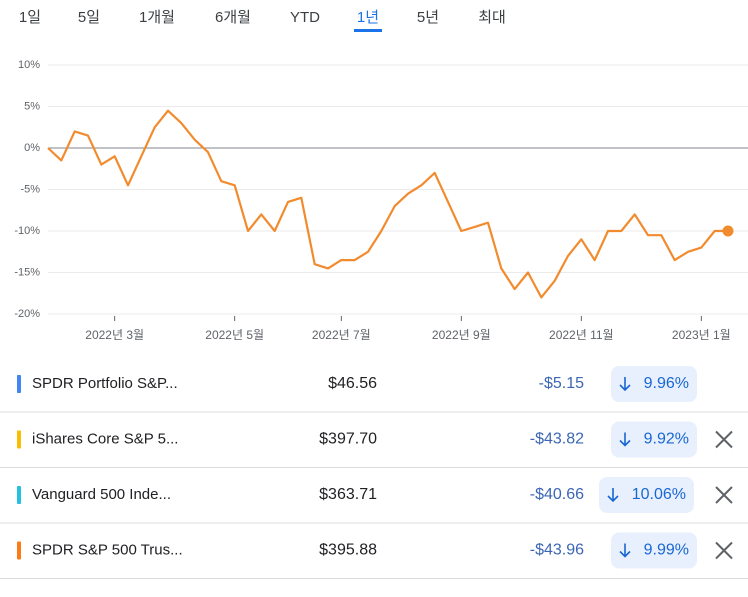 Image resolution: width=748 pixels, height=597 pixels. I want to click on y-tick-label: 0%, so click(32, 148).